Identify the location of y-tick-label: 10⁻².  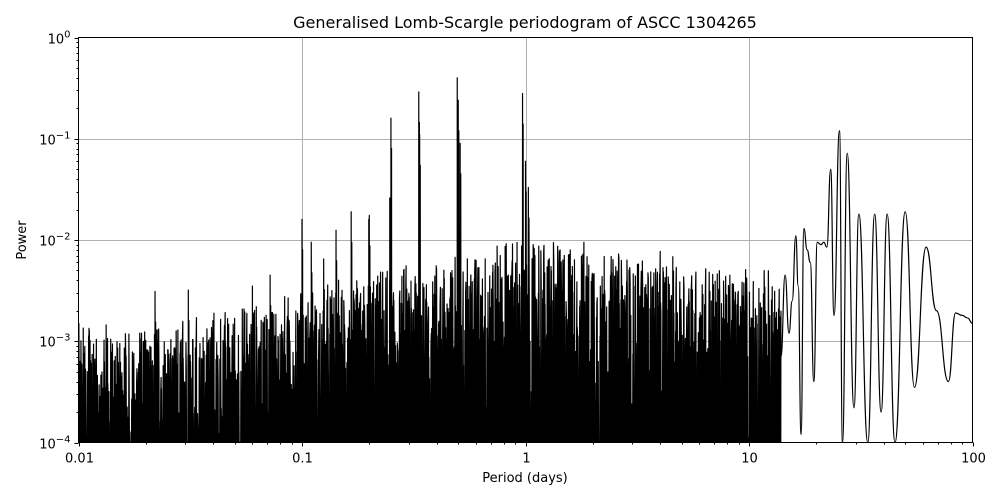
(54, 241).